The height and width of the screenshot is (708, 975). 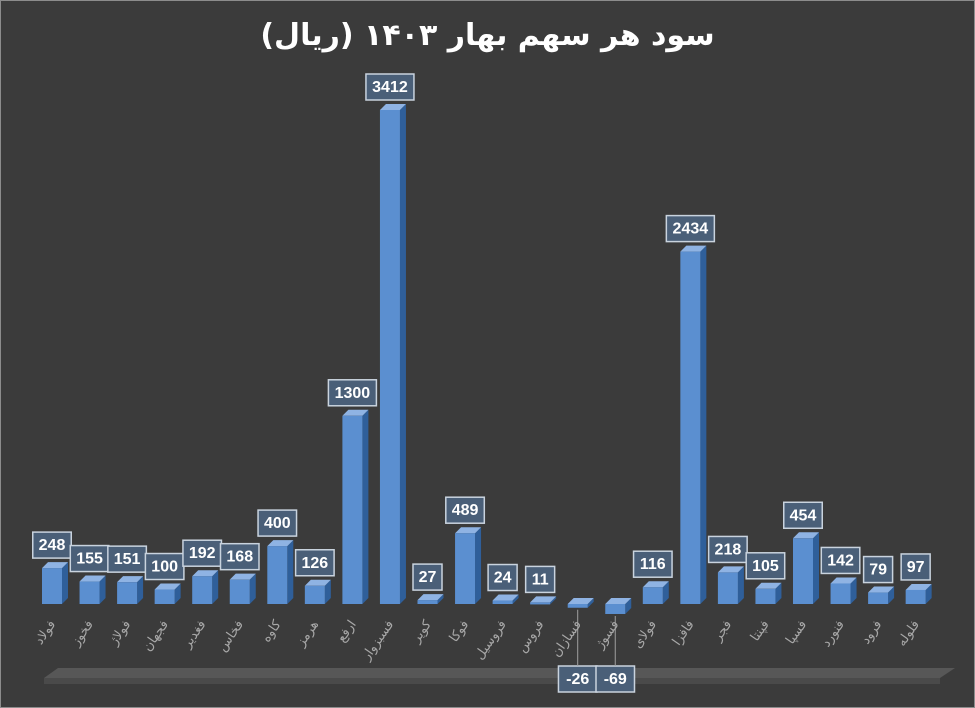 I want to click on data-label: 400, so click(x=277, y=523).